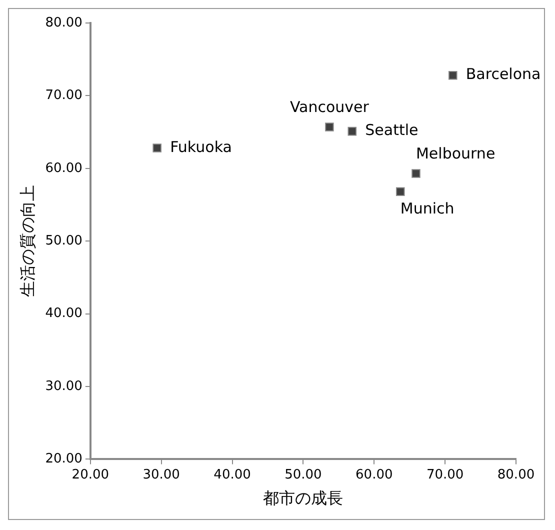  I want to click on annotation: Melbourne, so click(456, 153).